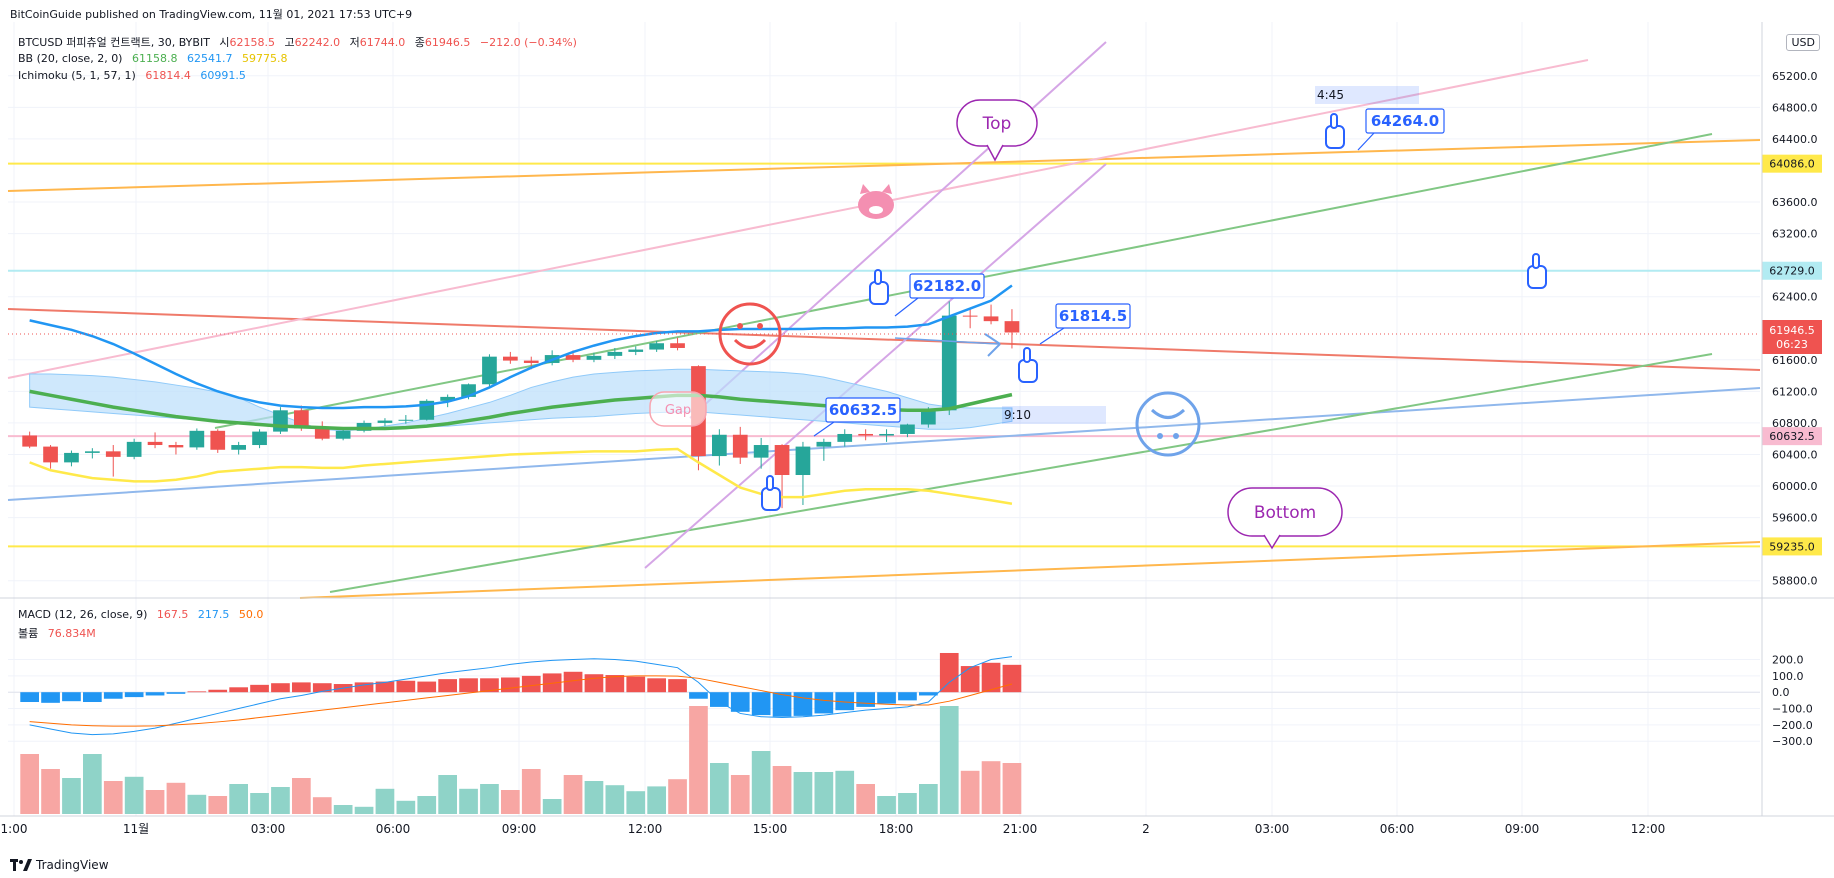 This screenshot has height=878, width=1834. I want to click on change-value: −212.0 (−0.34%), so click(528, 42).